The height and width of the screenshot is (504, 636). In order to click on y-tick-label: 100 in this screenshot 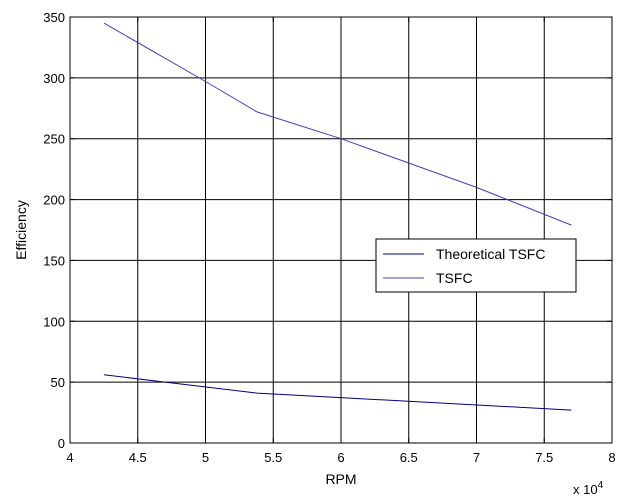, I will do `click(54, 321)`.